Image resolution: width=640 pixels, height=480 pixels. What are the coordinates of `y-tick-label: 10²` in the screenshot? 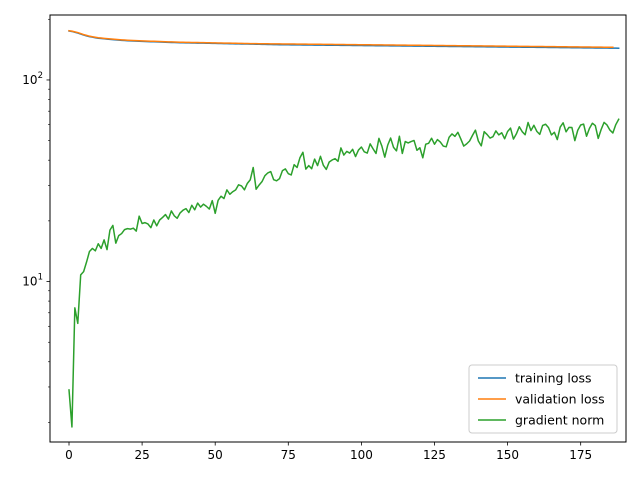 It's located at (32, 79).